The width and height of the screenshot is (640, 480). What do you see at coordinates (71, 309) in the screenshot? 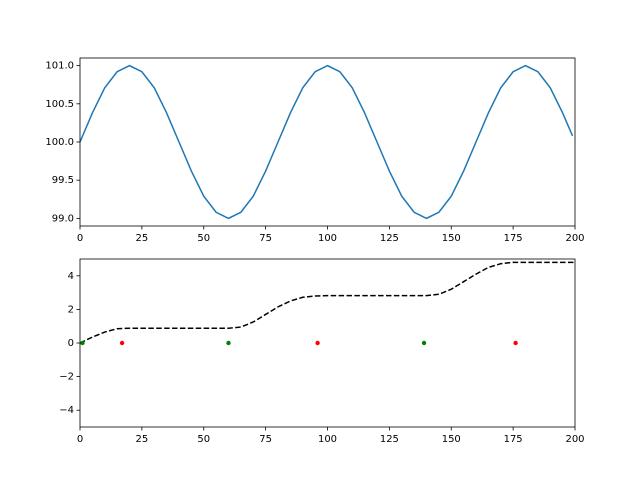
I see `y-tick-label: 2` at bounding box center [71, 309].